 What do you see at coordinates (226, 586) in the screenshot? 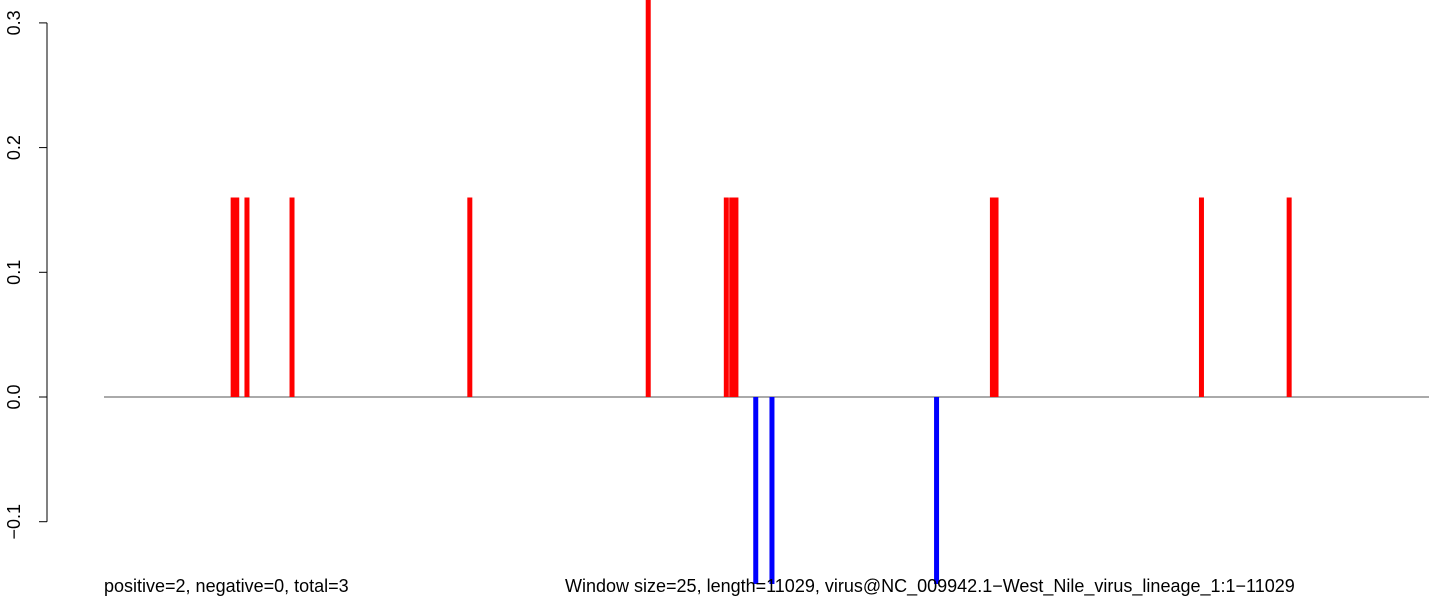
I see `footer-summary: positive=2, negative=0, total=3` at bounding box center [226, 586].